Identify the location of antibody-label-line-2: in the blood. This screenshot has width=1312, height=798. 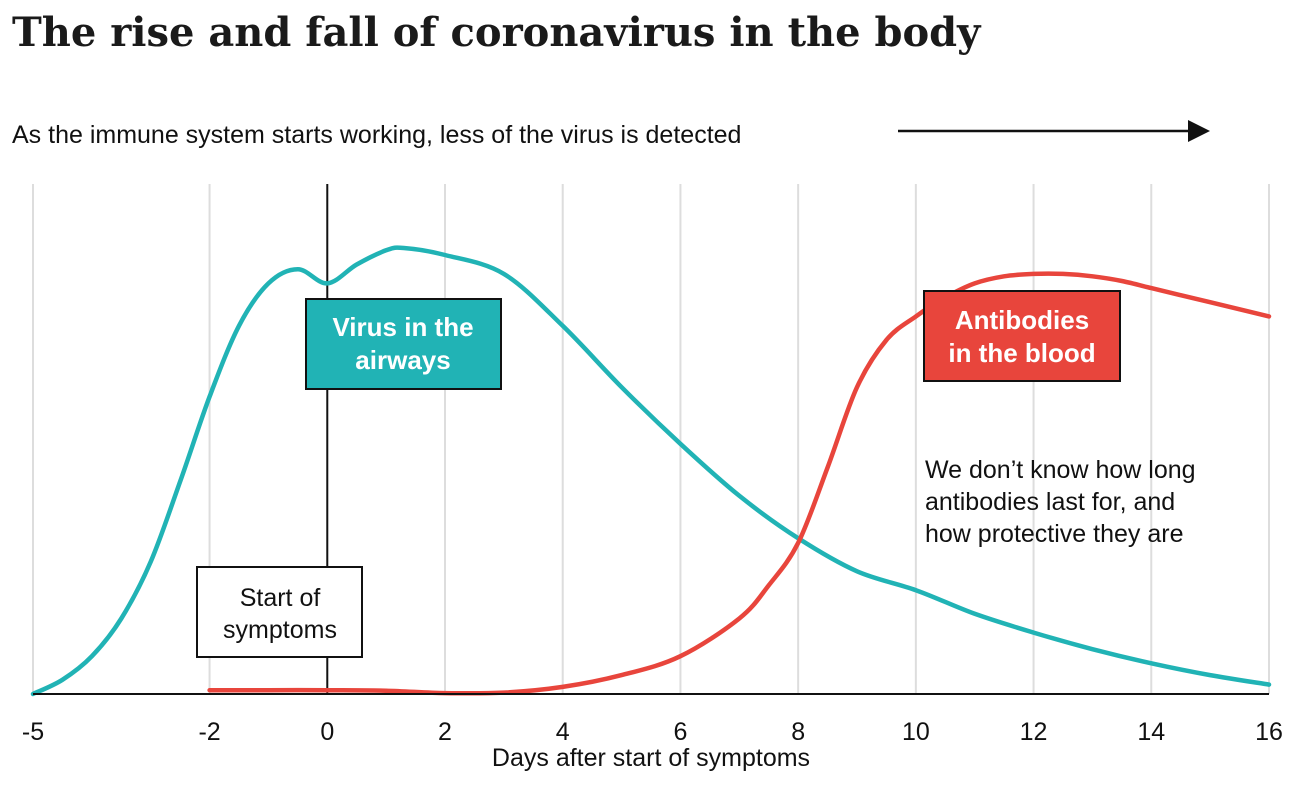
(1021, 353).